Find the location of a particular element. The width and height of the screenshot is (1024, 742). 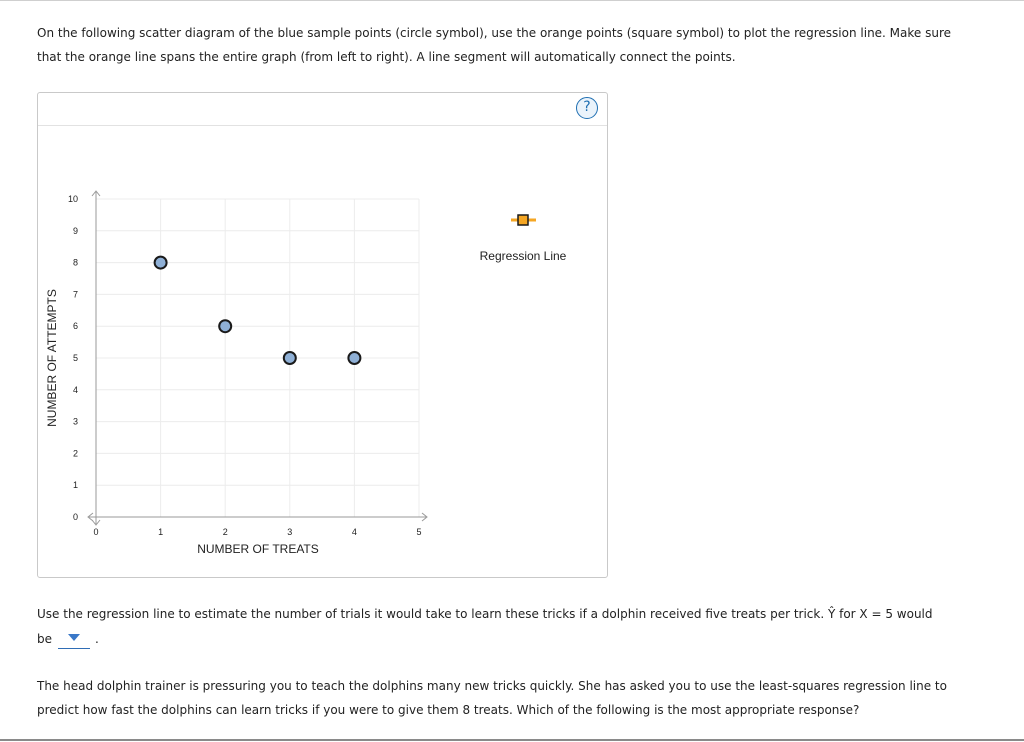

top-divider is located at coordinates (512, 0).